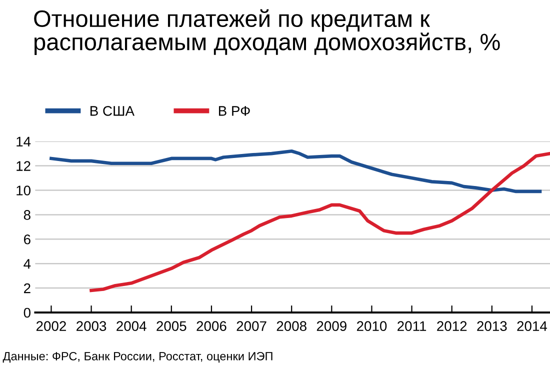  I want to click on line-series, so click(296, 171).